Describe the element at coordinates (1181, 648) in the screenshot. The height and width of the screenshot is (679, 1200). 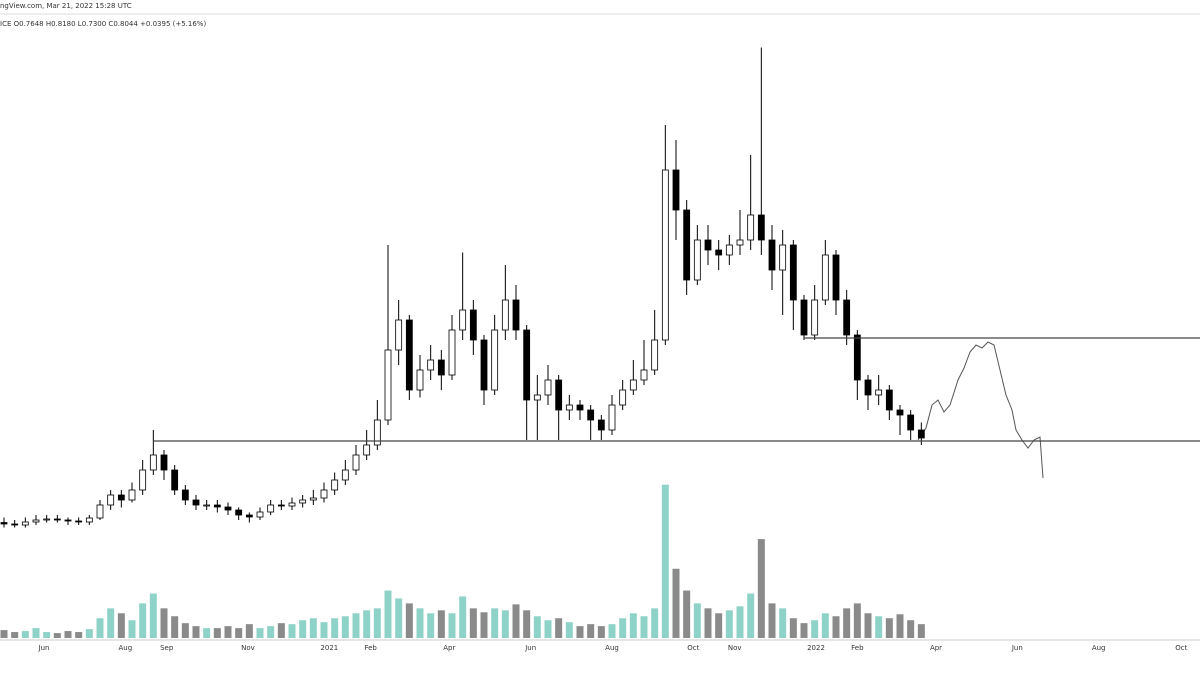
I see `x-tick-label: Oct` at that location.